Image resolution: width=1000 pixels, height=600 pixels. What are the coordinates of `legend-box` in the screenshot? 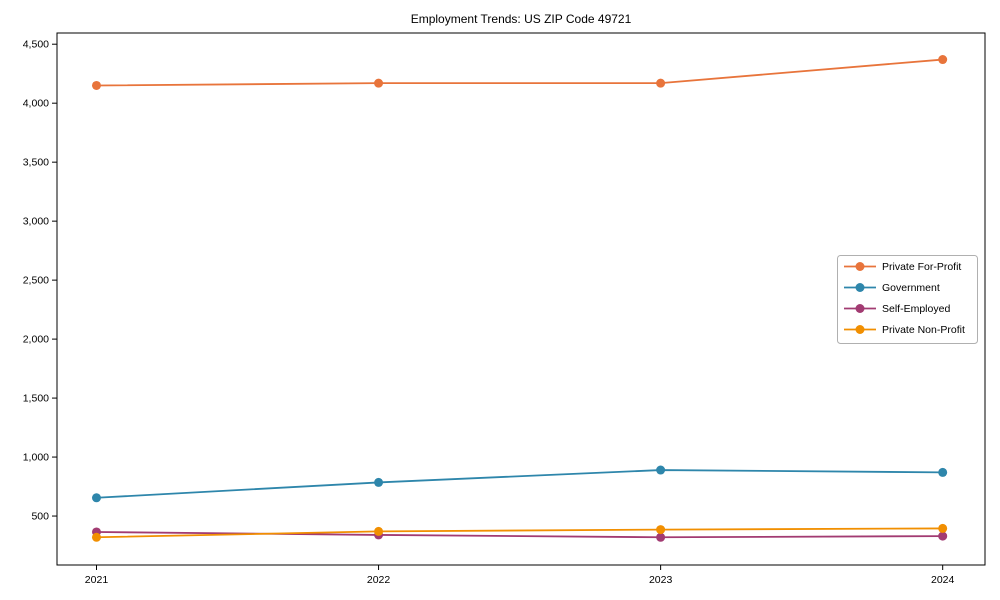 It's located at (907, 299).